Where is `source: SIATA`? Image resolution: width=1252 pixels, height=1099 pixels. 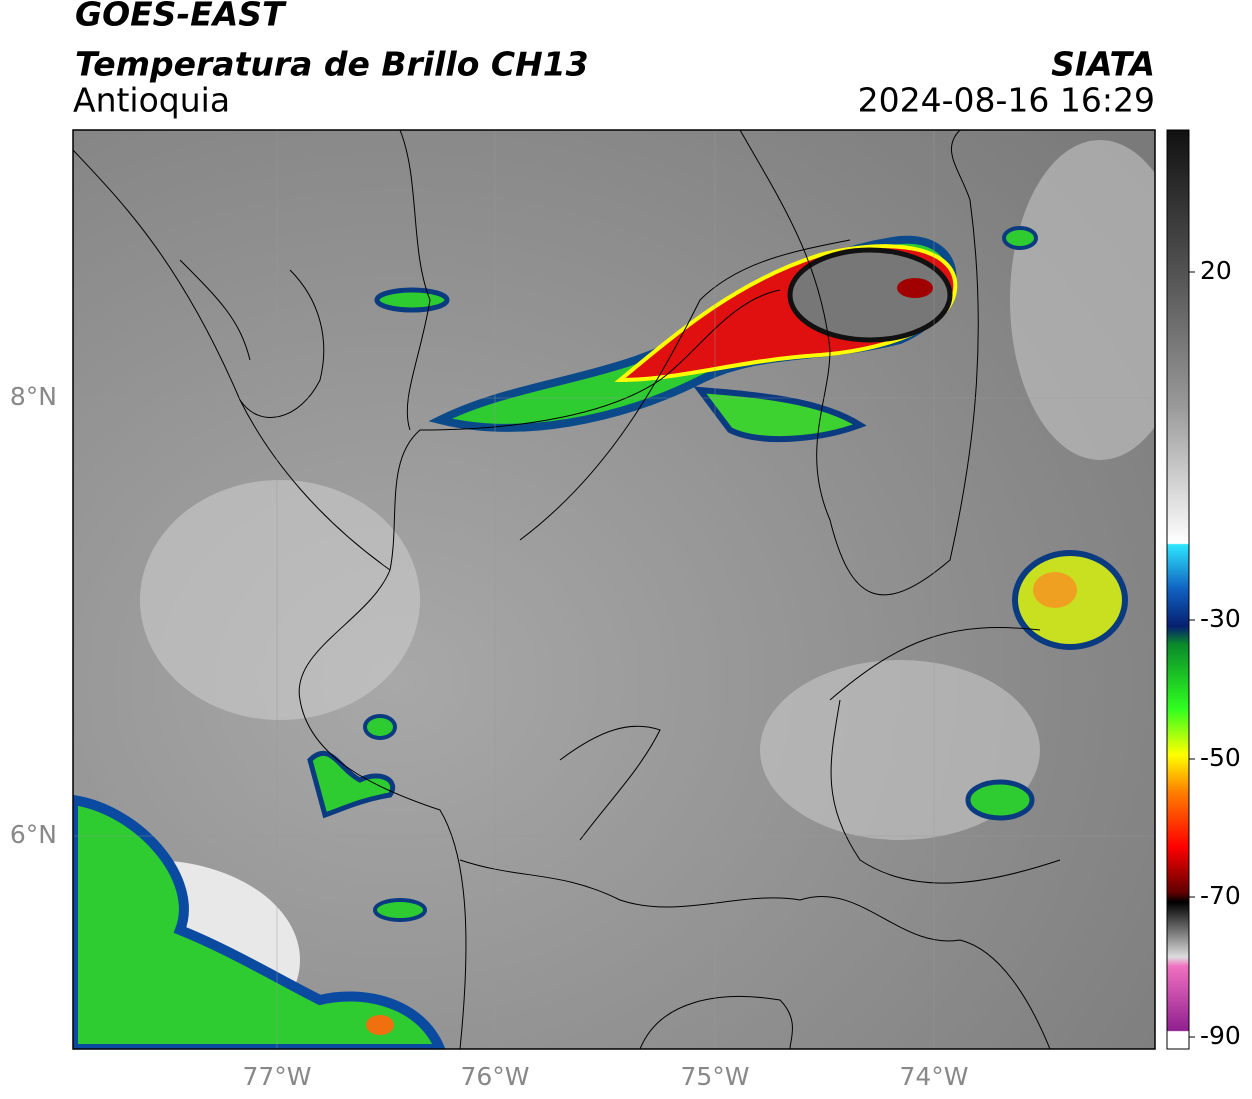
source: SIATA is located at coordinates (1103, 64).